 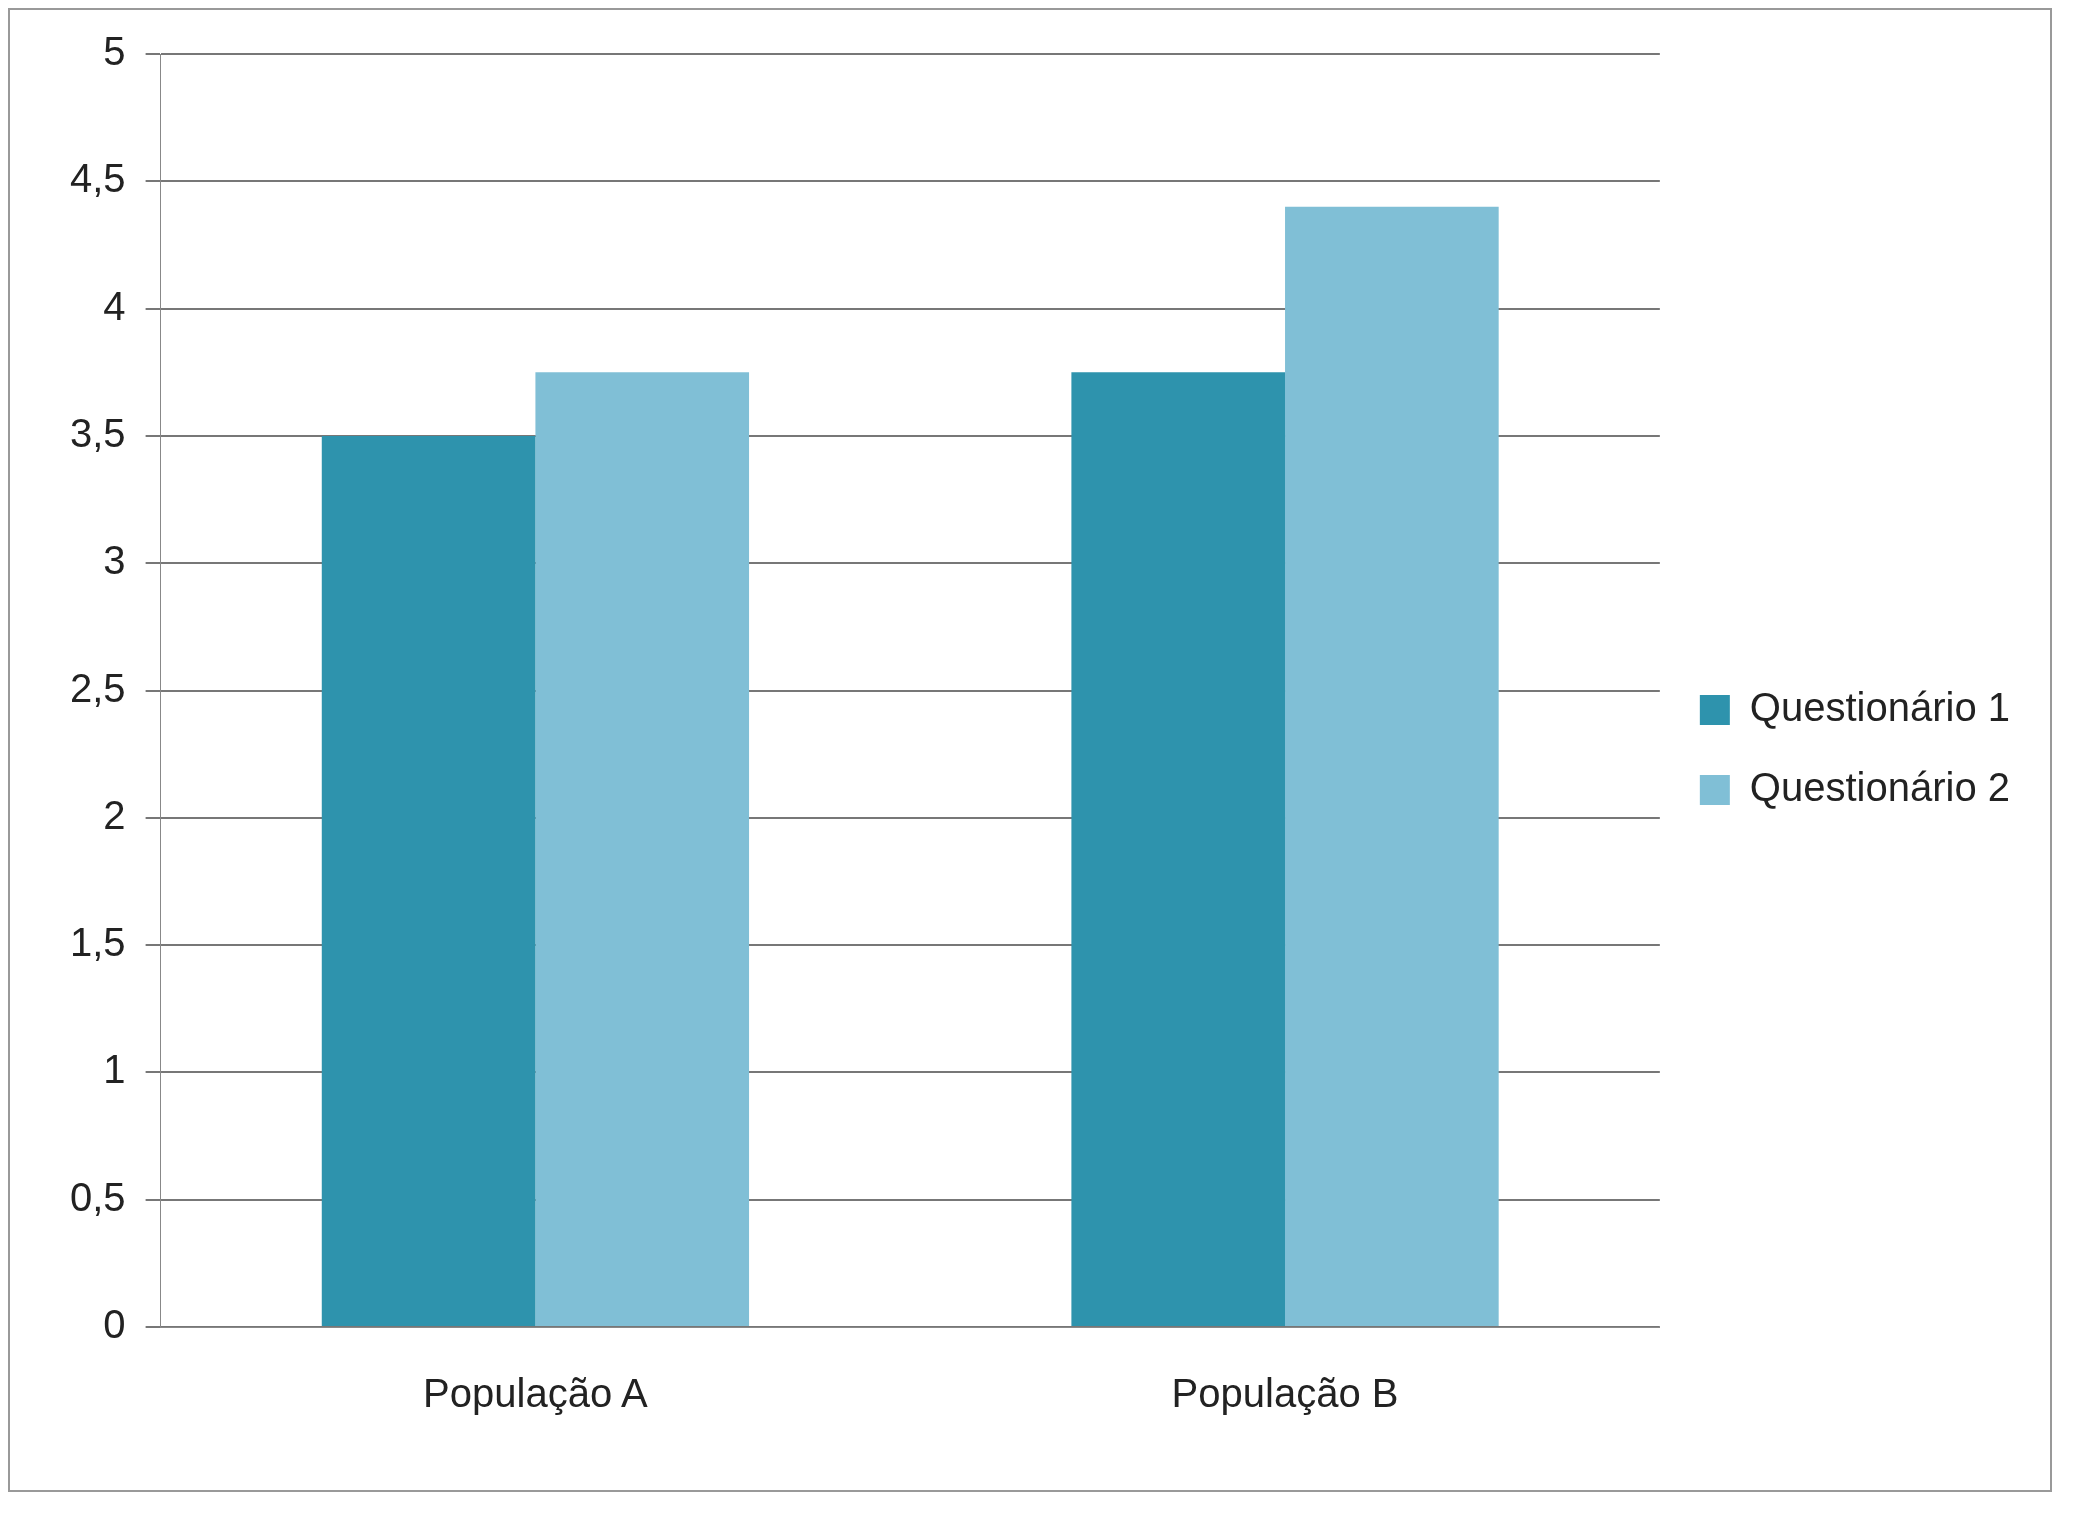 What do you see at coordinates (98, 178) in the screenshot?
I see `y-tick-label: 4,5` at bounding box center [98, 178].